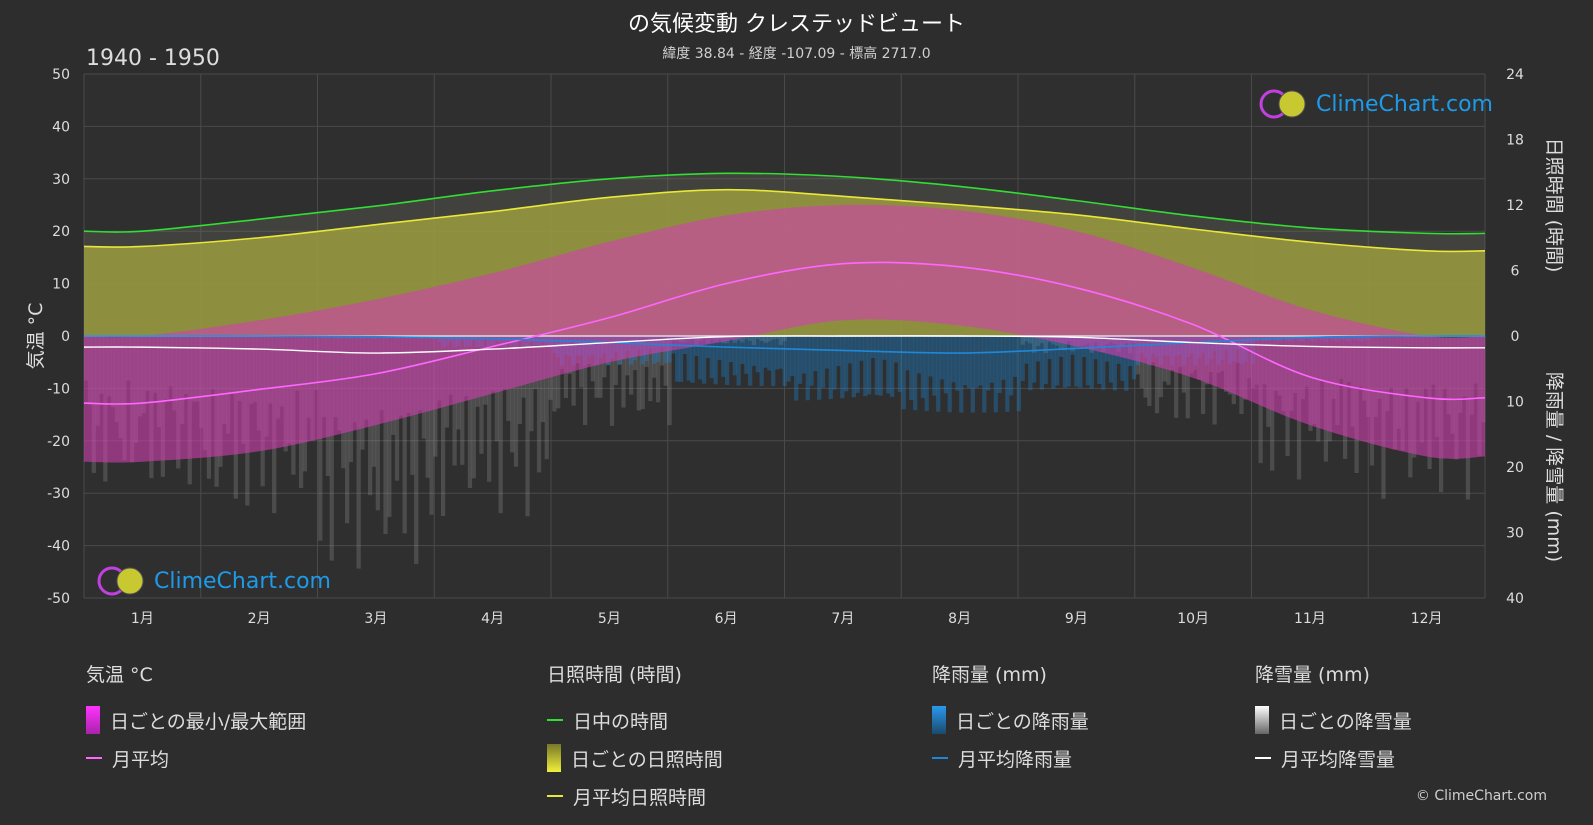 The image size is (1593, 825). I want to click on y-right-top-tick-label: 6, so click(1515, 272).